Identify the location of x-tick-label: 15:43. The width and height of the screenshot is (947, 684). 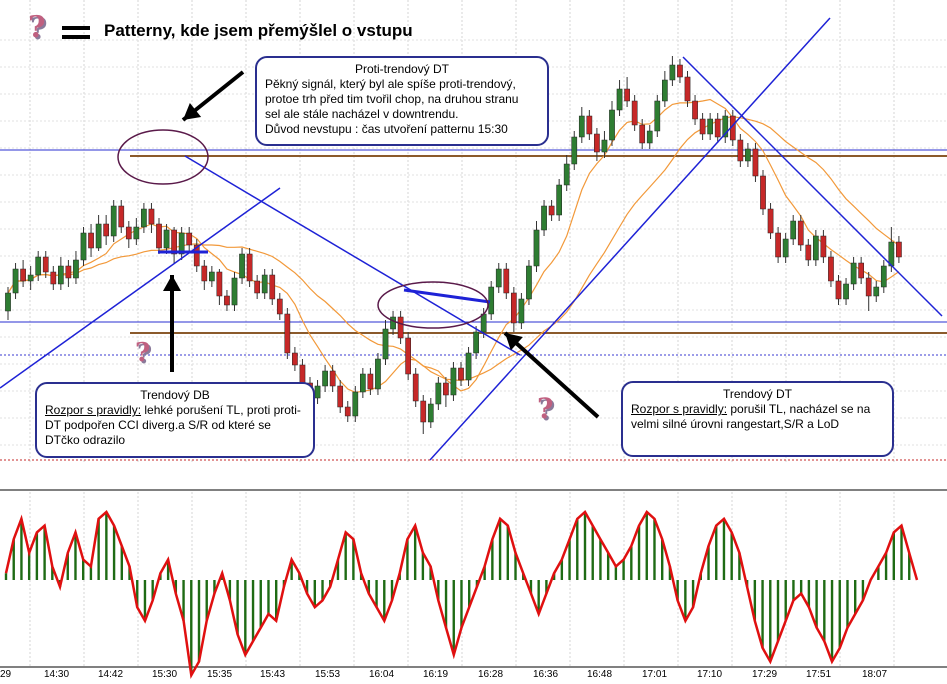
(273, 674).